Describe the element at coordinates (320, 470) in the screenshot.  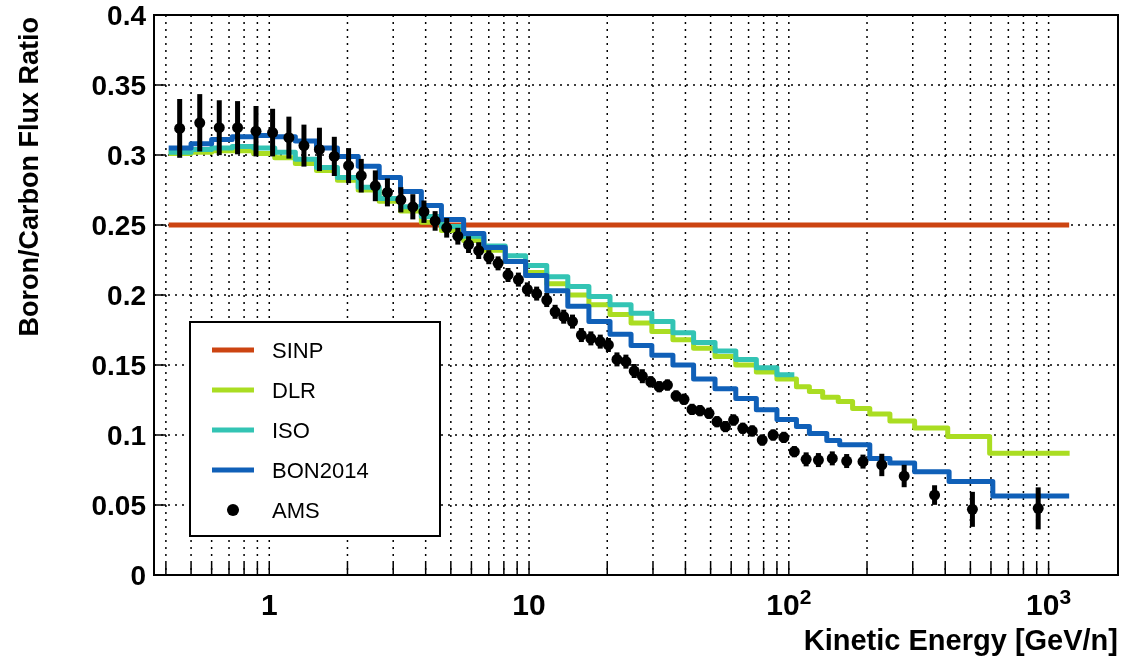
I see `legend-label: BON2014` at that location.